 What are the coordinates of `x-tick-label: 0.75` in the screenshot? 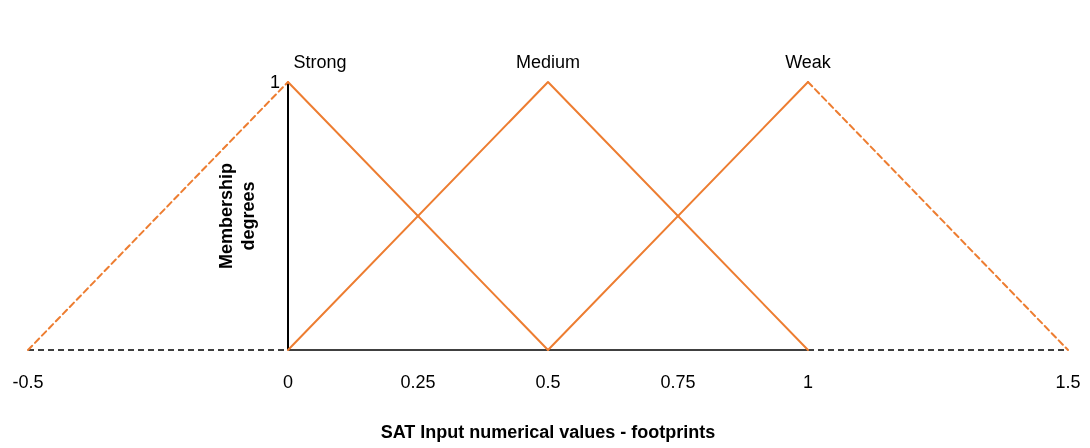 It's located at (678, 382).